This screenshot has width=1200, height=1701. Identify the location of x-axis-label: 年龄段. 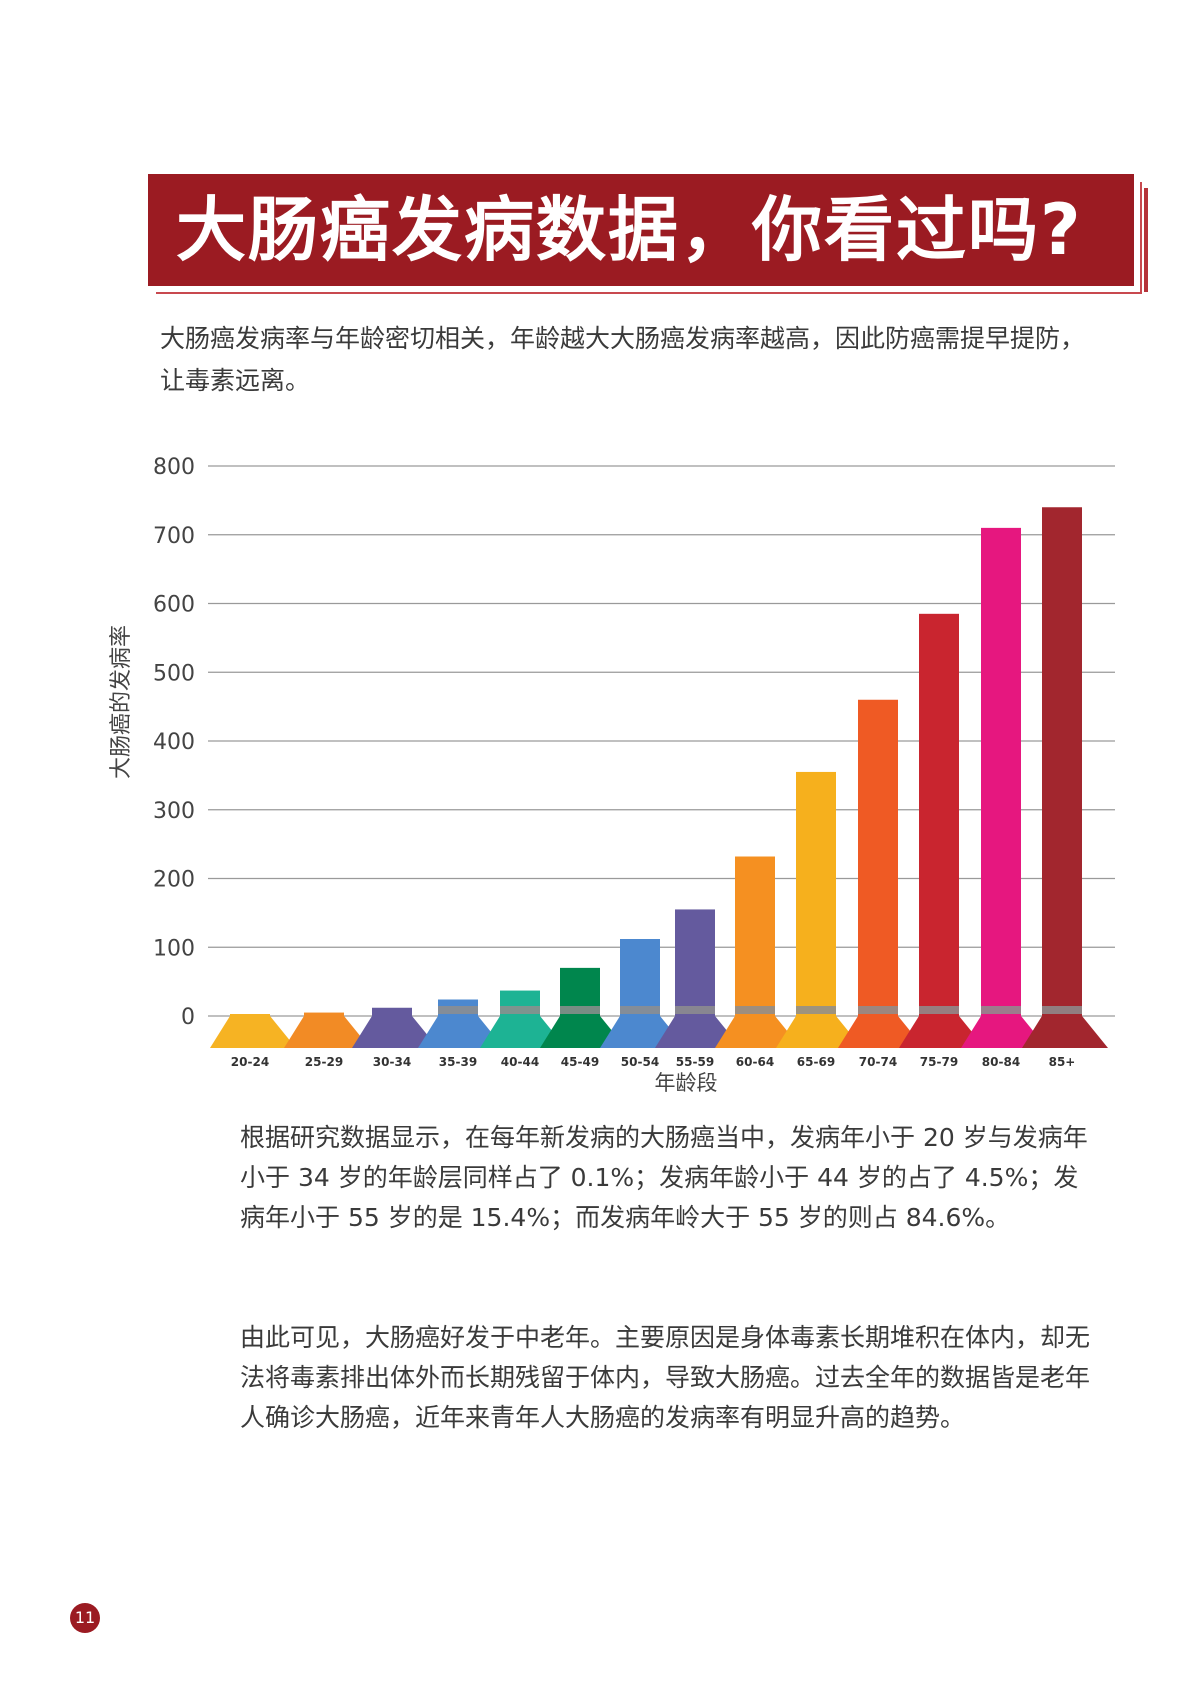
(686, 1083).